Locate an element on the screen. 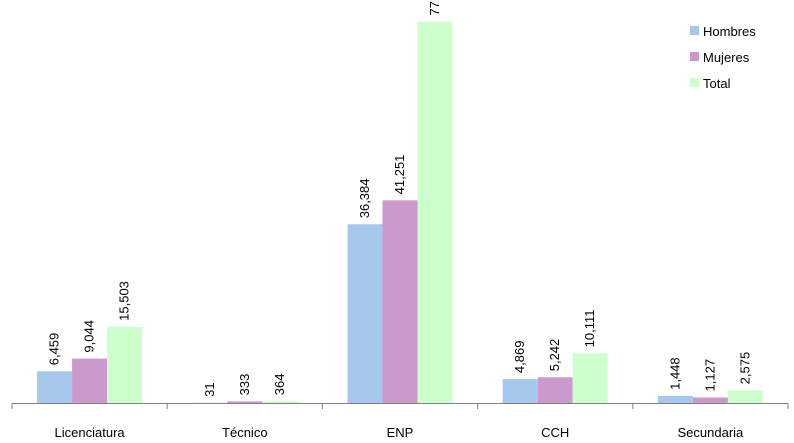  x-tick-label: Licenciatura is located at coordinates (90, 431).